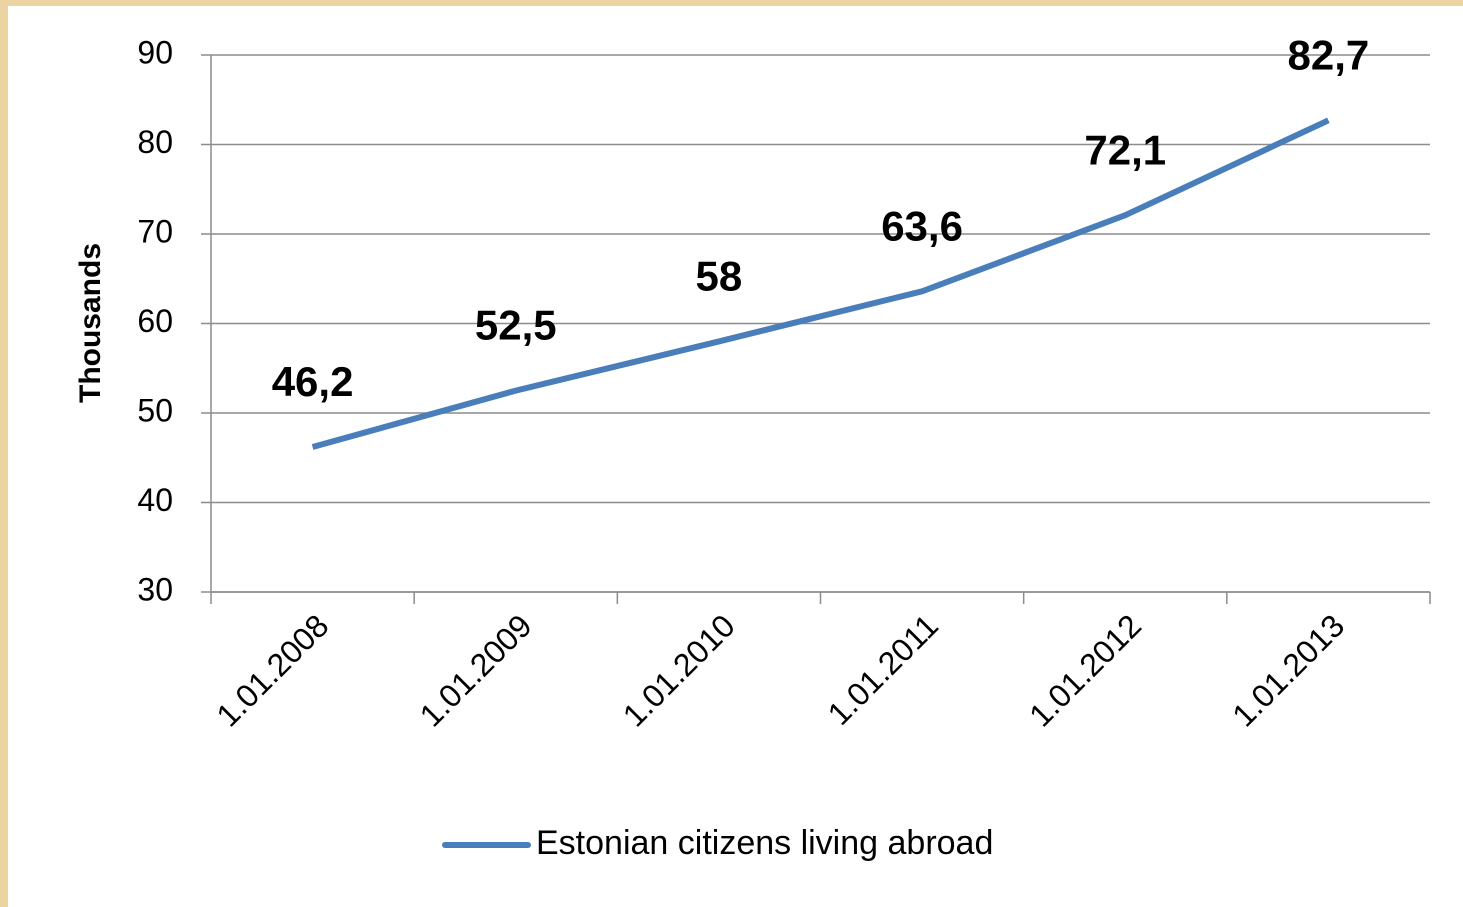  Describe the element at coordinates (155, 410) in the screenshot. I see `y-tick-label: 50` at that location.